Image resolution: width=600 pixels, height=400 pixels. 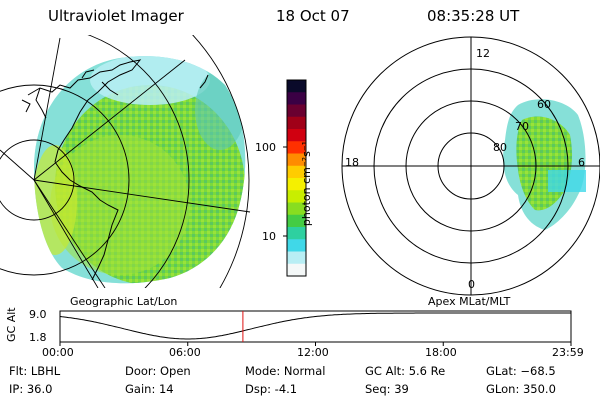 I want to click on seq-value: Seq: 39, so click(x=387, y=389).